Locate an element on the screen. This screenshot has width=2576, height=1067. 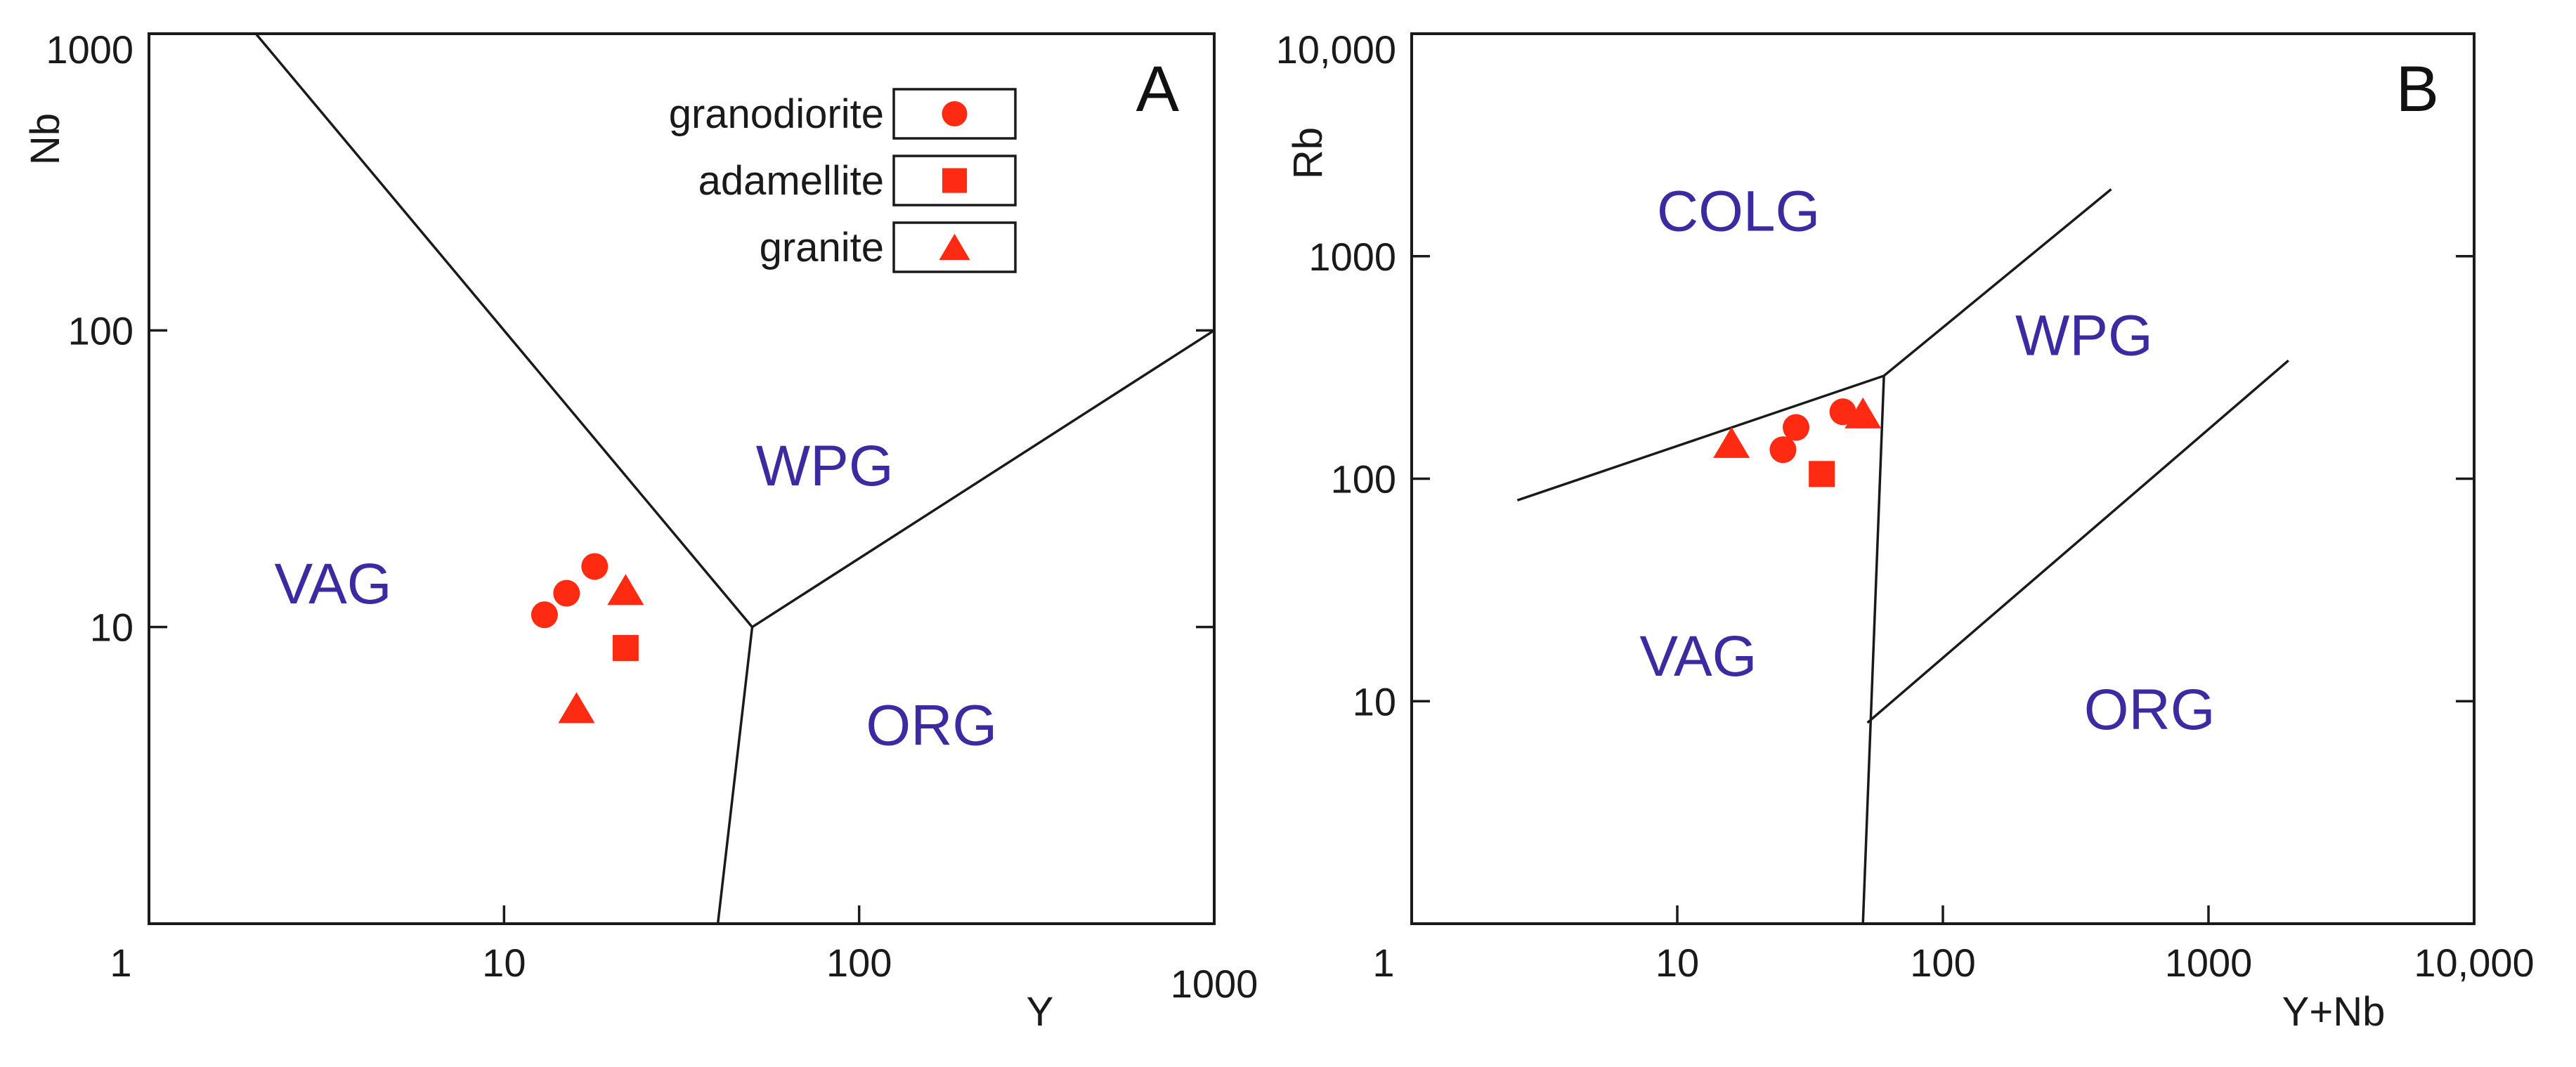
region-label-colg: COLG is located at coordinates (1738, 212).